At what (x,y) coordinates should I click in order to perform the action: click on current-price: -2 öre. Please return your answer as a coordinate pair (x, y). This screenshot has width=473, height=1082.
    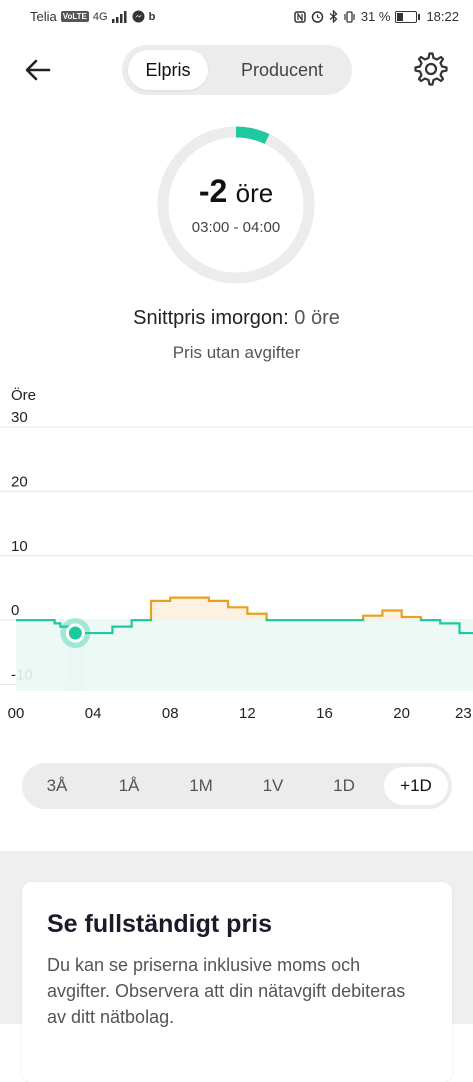
    Looking at the image, I should click on (236, 191).